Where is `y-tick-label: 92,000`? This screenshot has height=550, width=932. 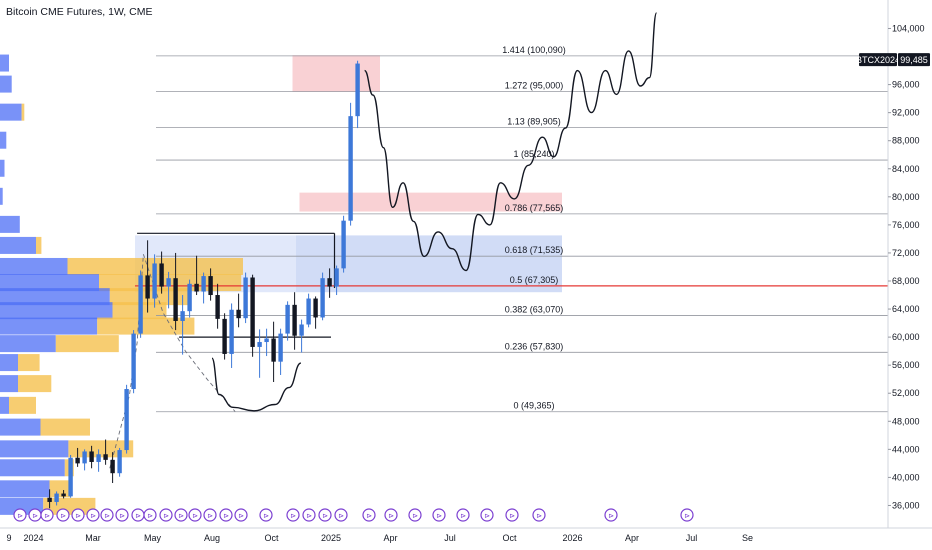 y-tick-label: 92,000 is located at coordinates (906, 113).